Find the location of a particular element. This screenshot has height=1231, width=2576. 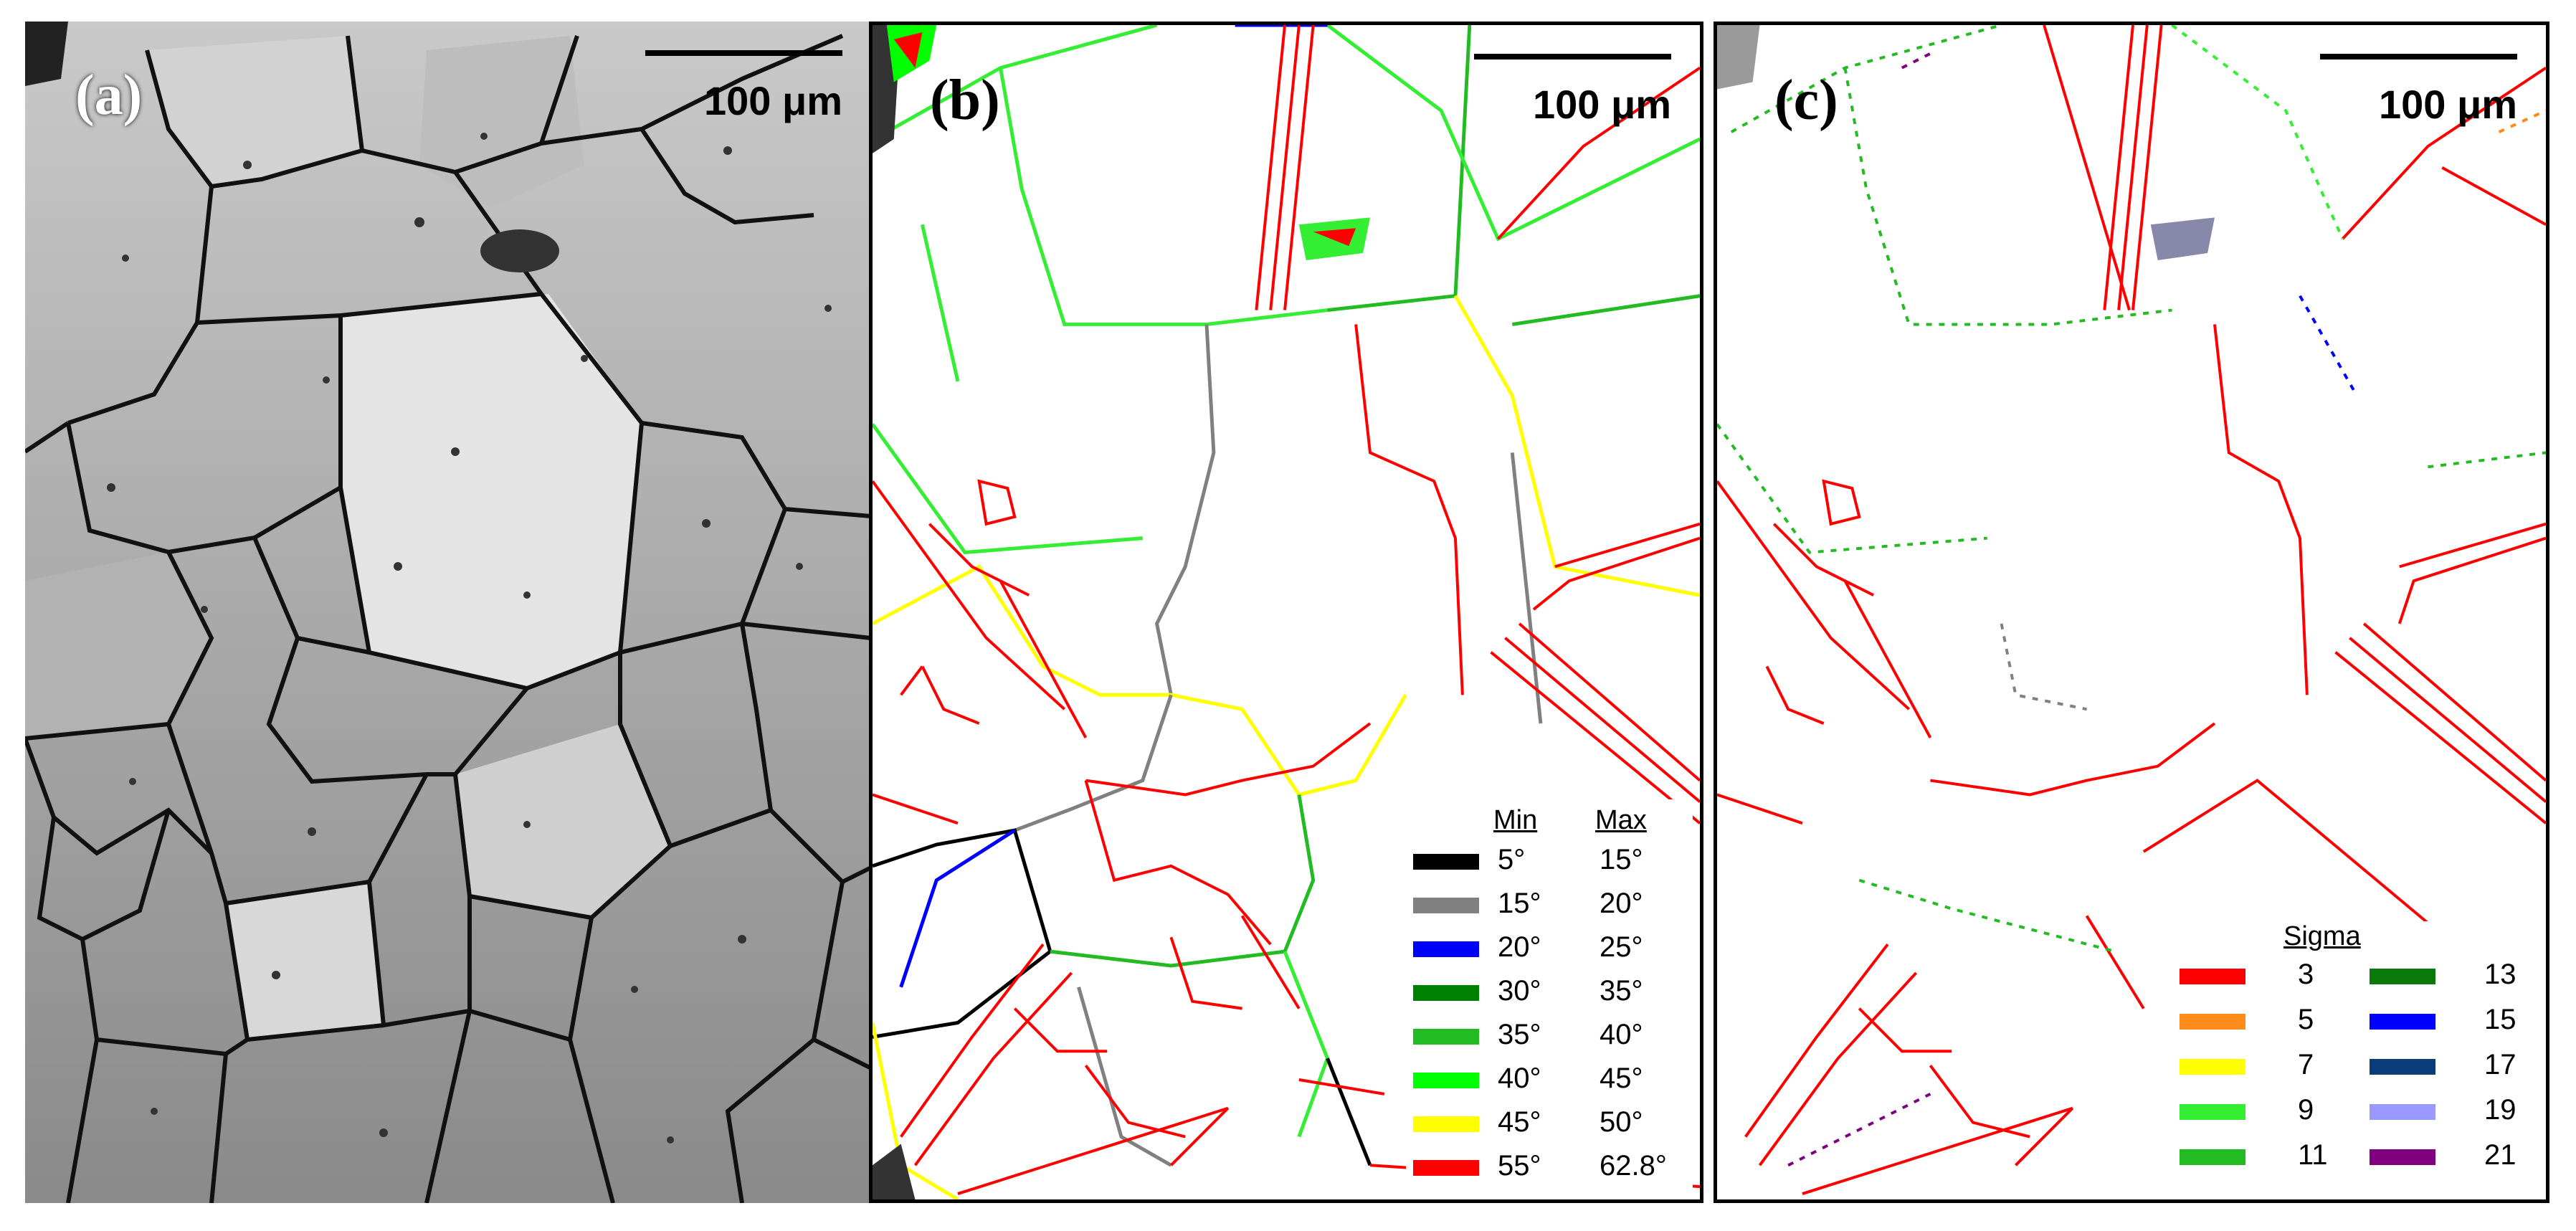

legend-max-value: 35° is located at coordinates (1621, 991).